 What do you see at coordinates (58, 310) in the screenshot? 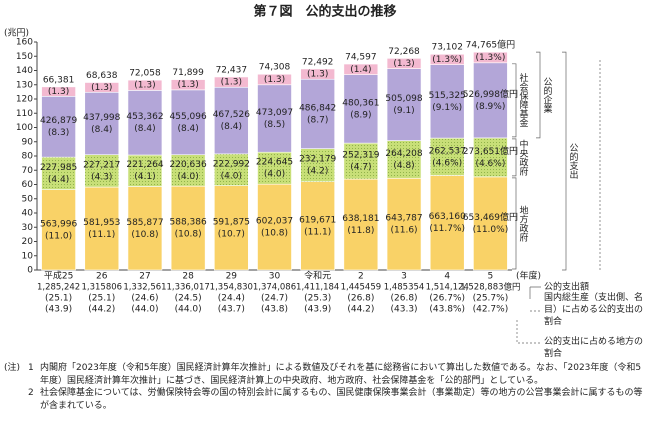
I see `local-share-label: (43.9)` at bounding box center [58, 310].